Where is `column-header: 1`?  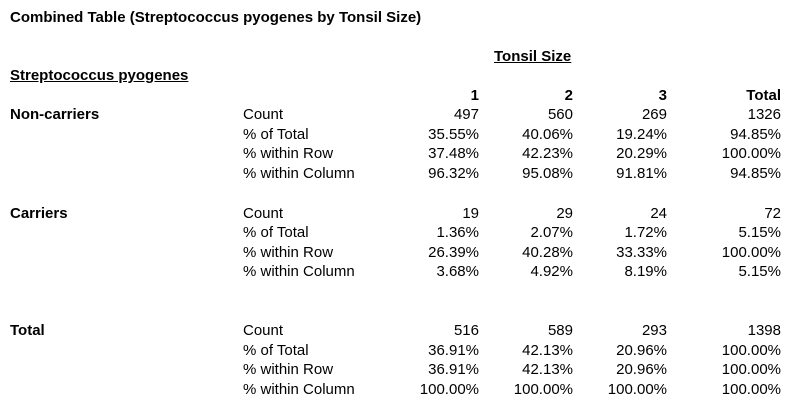
column-header: 1 is located at coordinates (474, 95).